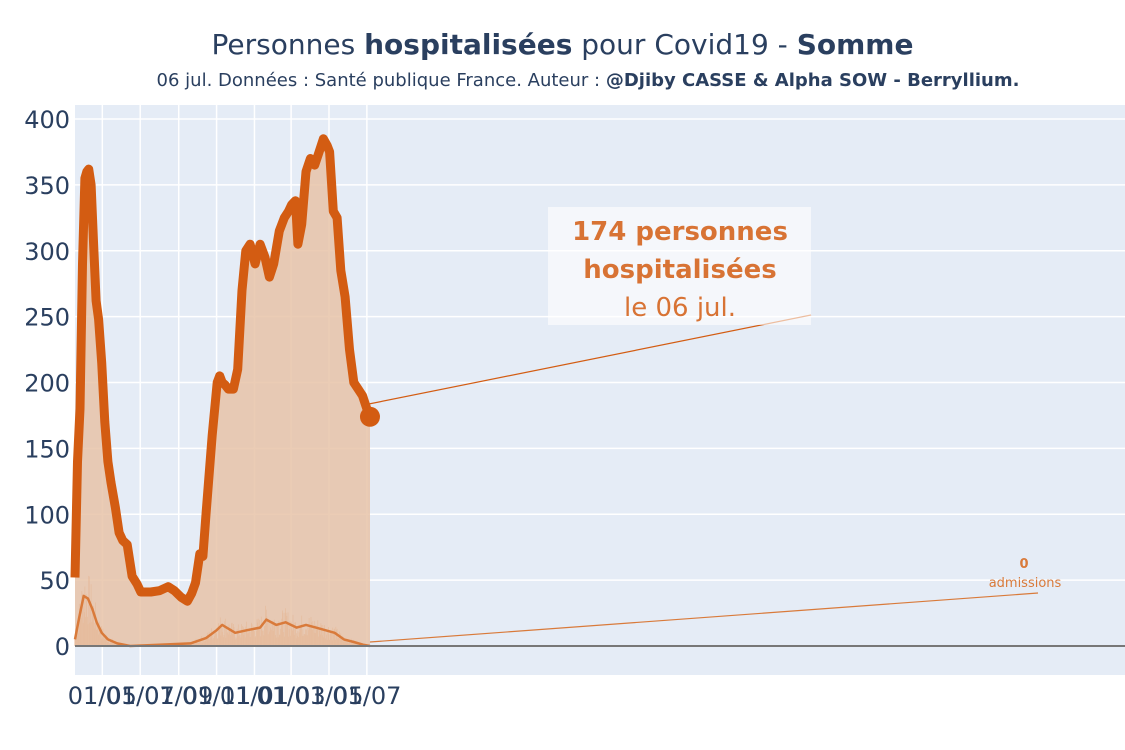  Describe the element at coordinates (254, 696) in the screenshot. I see `x-tick-label: 01/01` at that location.